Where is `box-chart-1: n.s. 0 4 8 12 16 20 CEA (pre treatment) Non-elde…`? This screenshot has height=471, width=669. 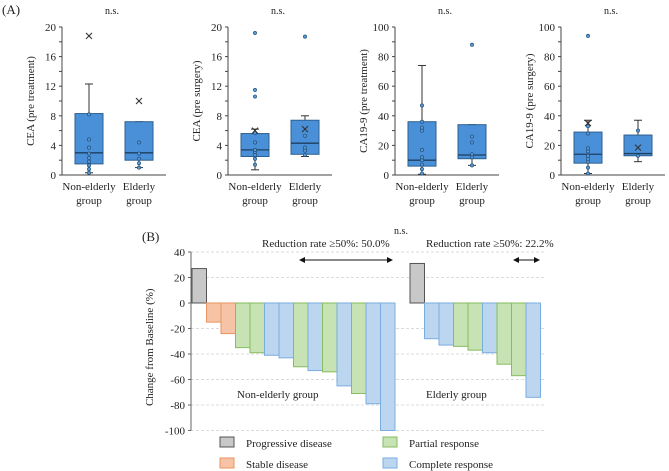
box-chart-1: n.s. 0 4 8 12 16 20 CEA (pre treatment) Non-elde… is located at coordinates (95, 106).